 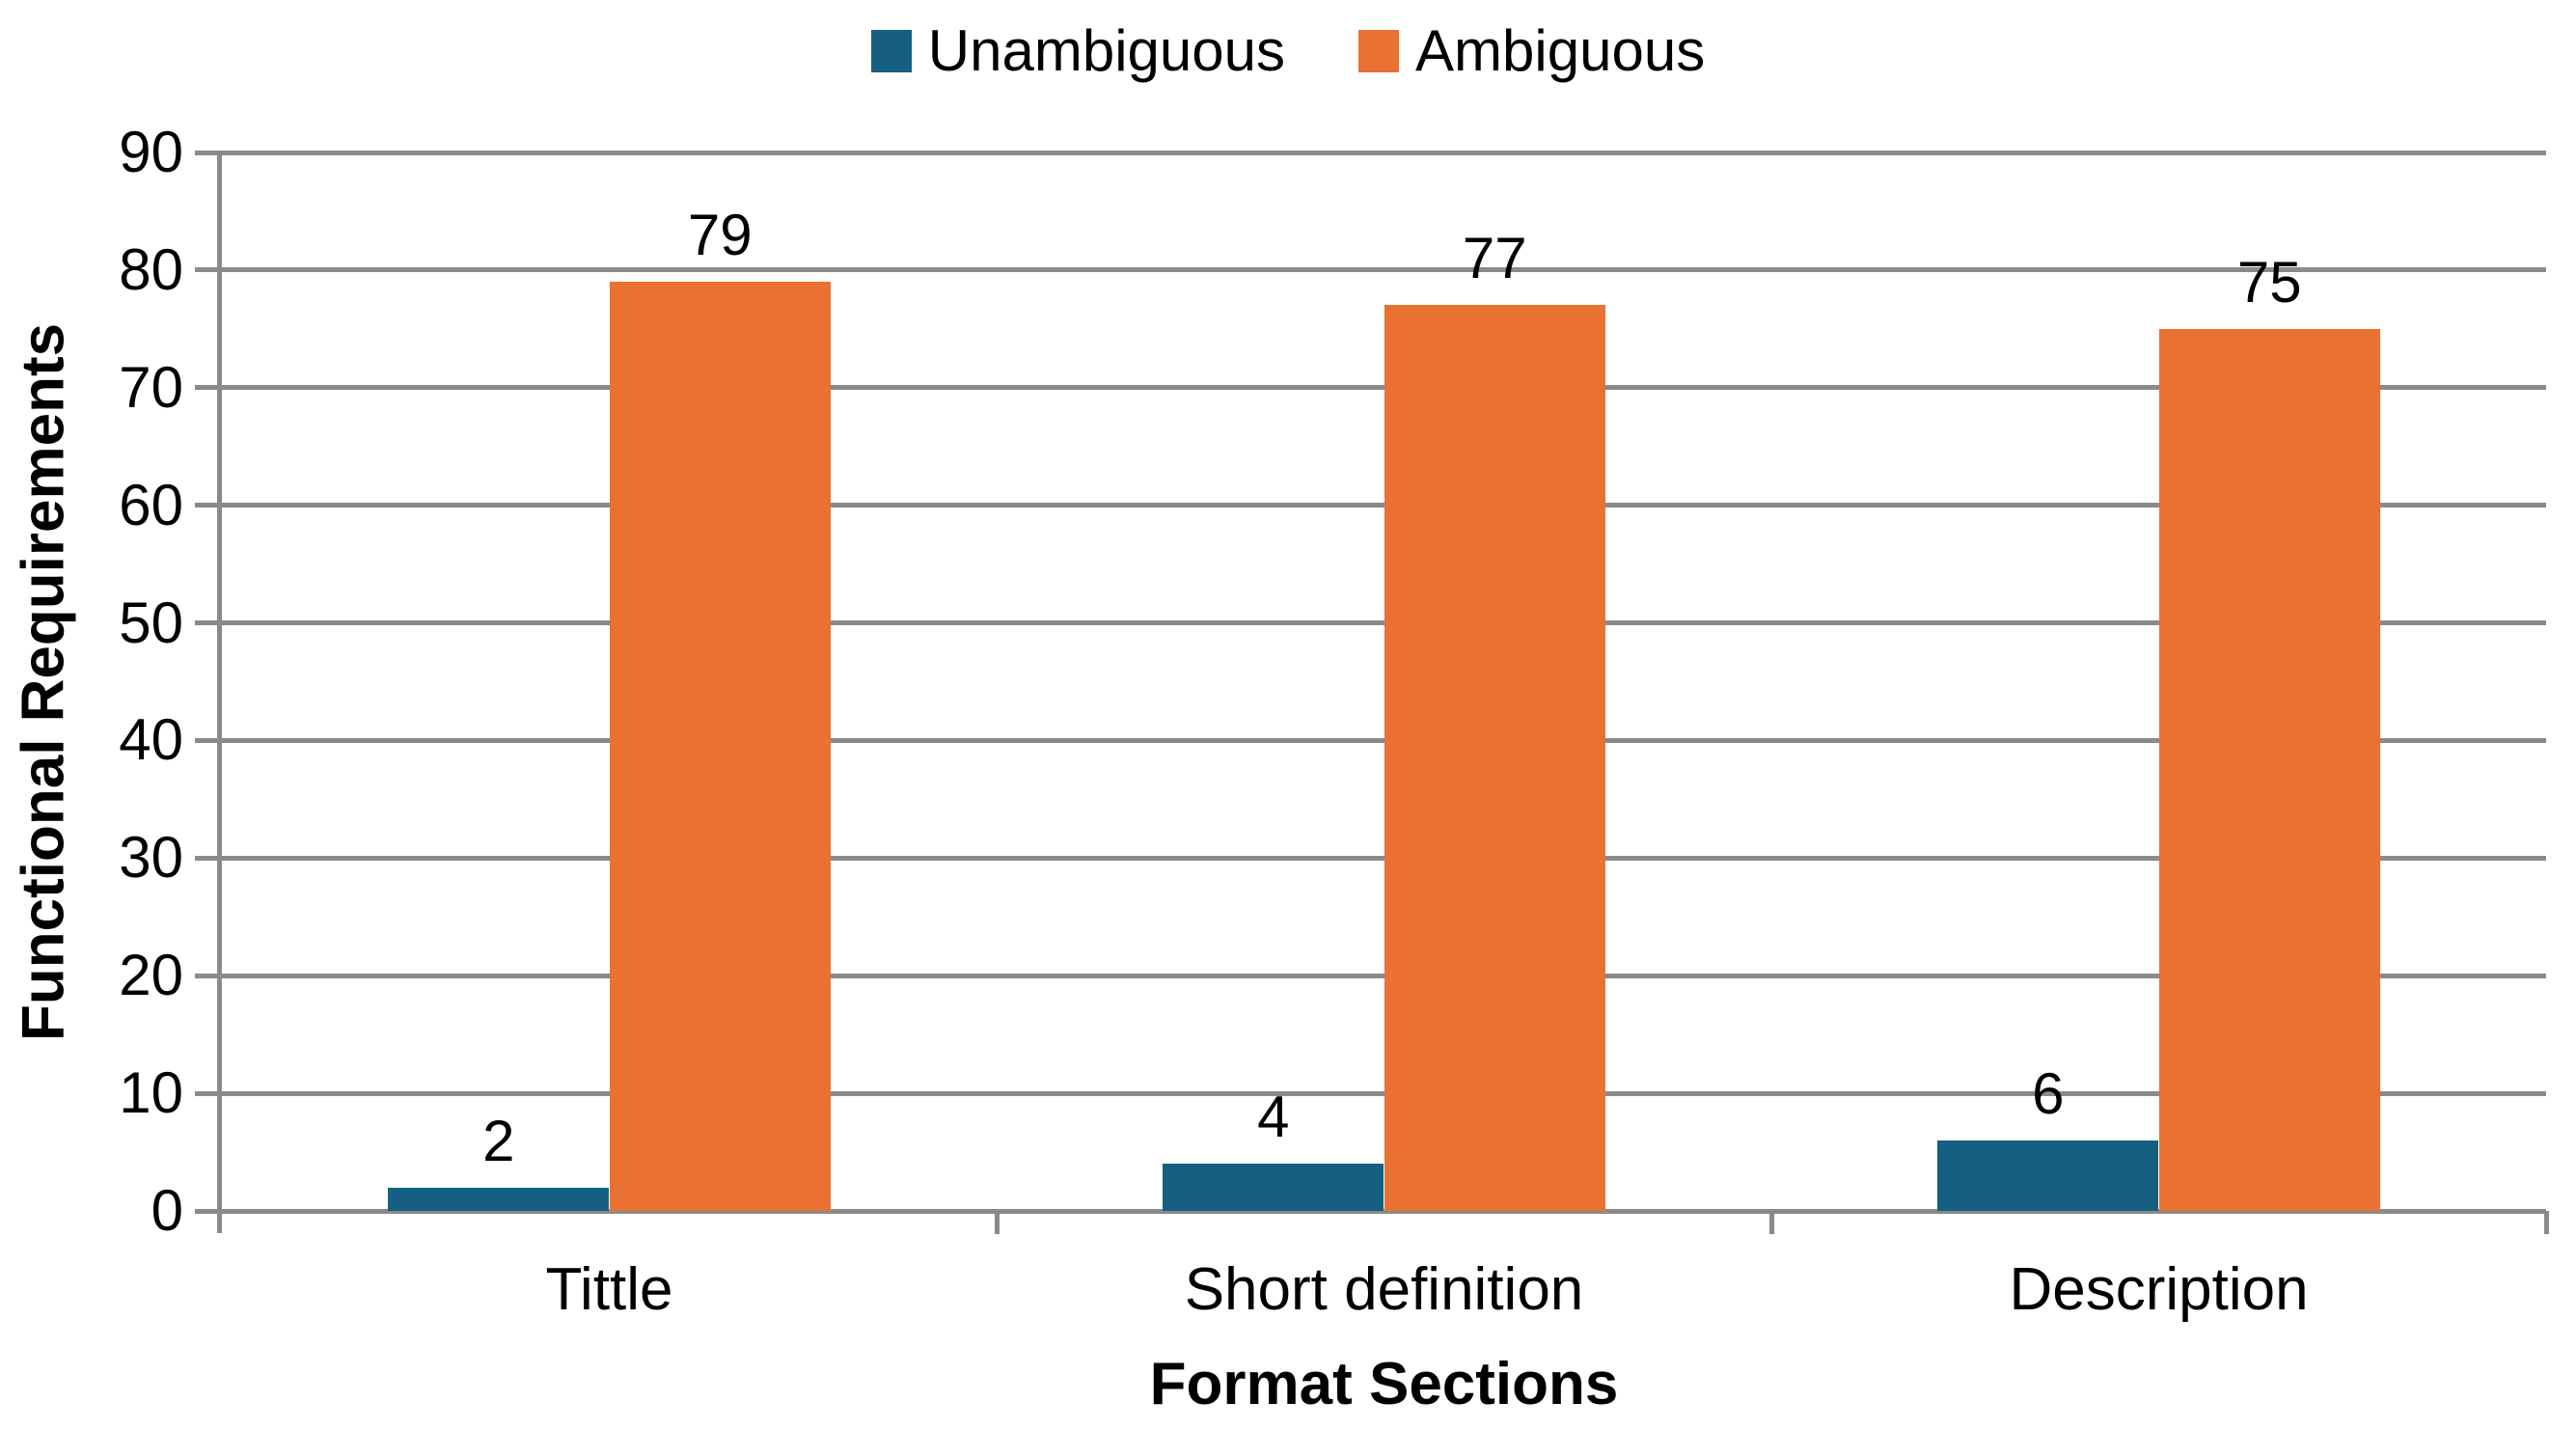 I want to click on legend-label-ambiguous: Ambiguous, so click(x=1561, y=51).